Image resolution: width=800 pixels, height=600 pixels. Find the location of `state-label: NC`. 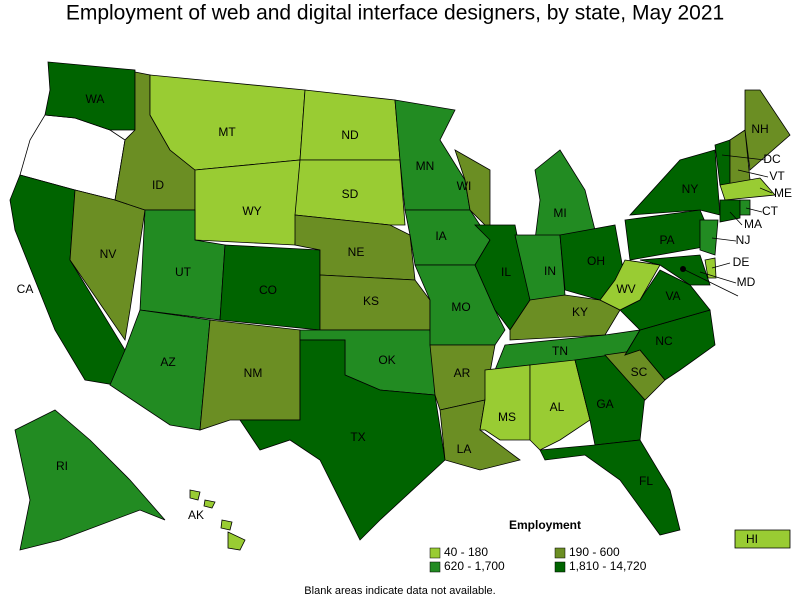

state-label: NC is located at coordinates (664, 341).